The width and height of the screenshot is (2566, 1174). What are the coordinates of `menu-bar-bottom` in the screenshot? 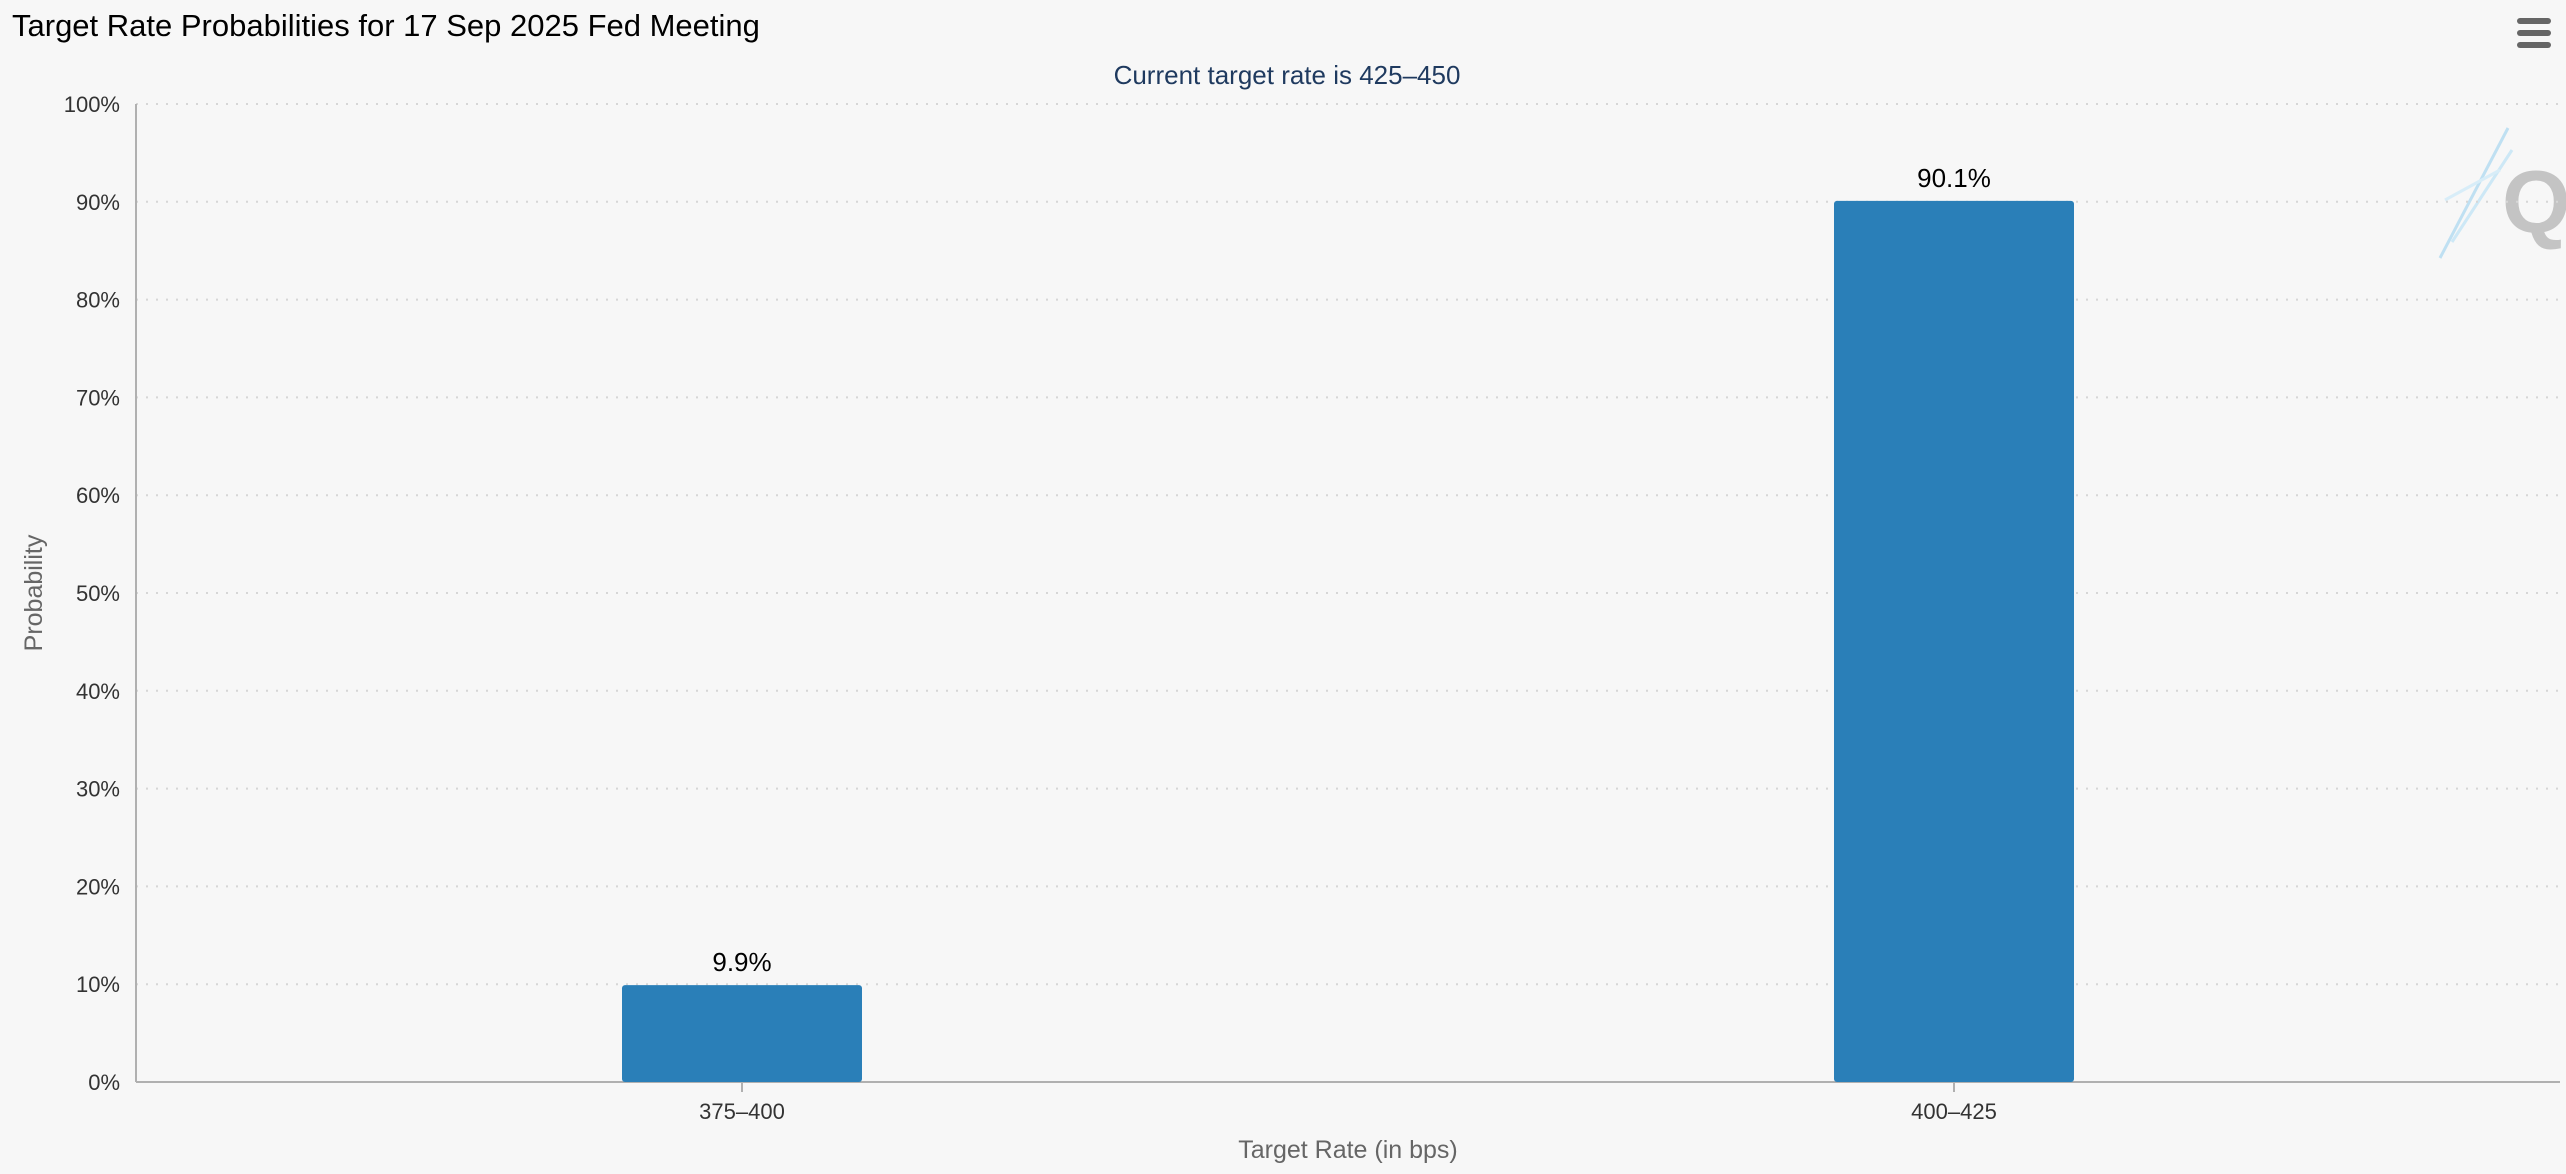 It's located at (2534, 45).